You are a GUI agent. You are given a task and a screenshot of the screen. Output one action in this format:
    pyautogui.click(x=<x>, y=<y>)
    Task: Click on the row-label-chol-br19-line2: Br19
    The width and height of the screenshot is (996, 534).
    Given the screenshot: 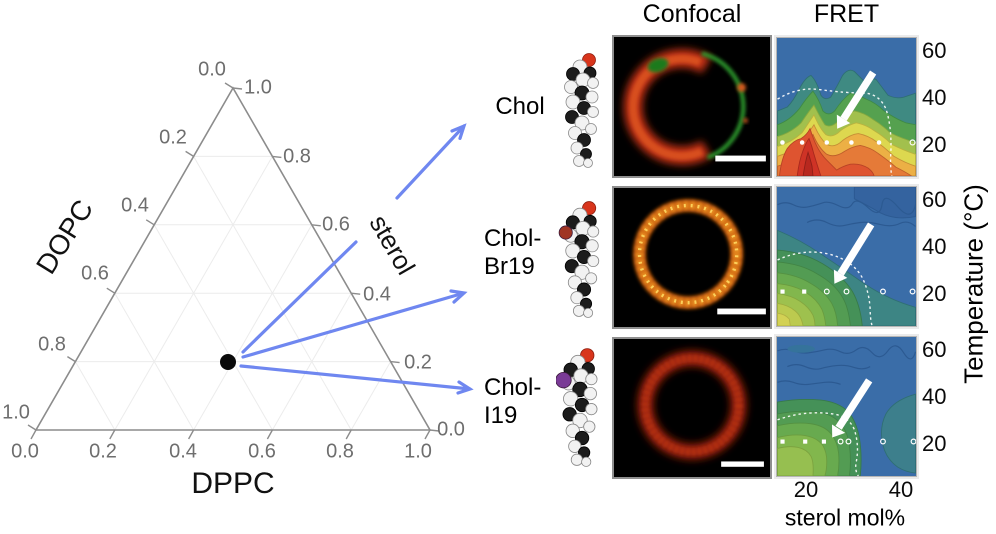 What is the action you would take?
    pyautogui.click(x=509, y=266)
    